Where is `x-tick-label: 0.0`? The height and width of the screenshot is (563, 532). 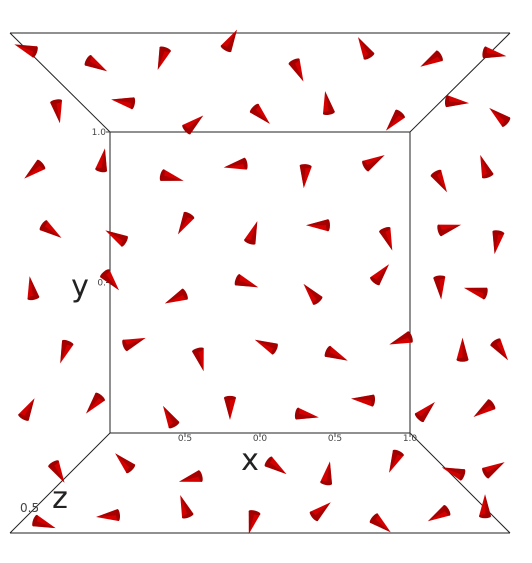 x-tick-label: 0.0 is located at coordinates (260, 439).